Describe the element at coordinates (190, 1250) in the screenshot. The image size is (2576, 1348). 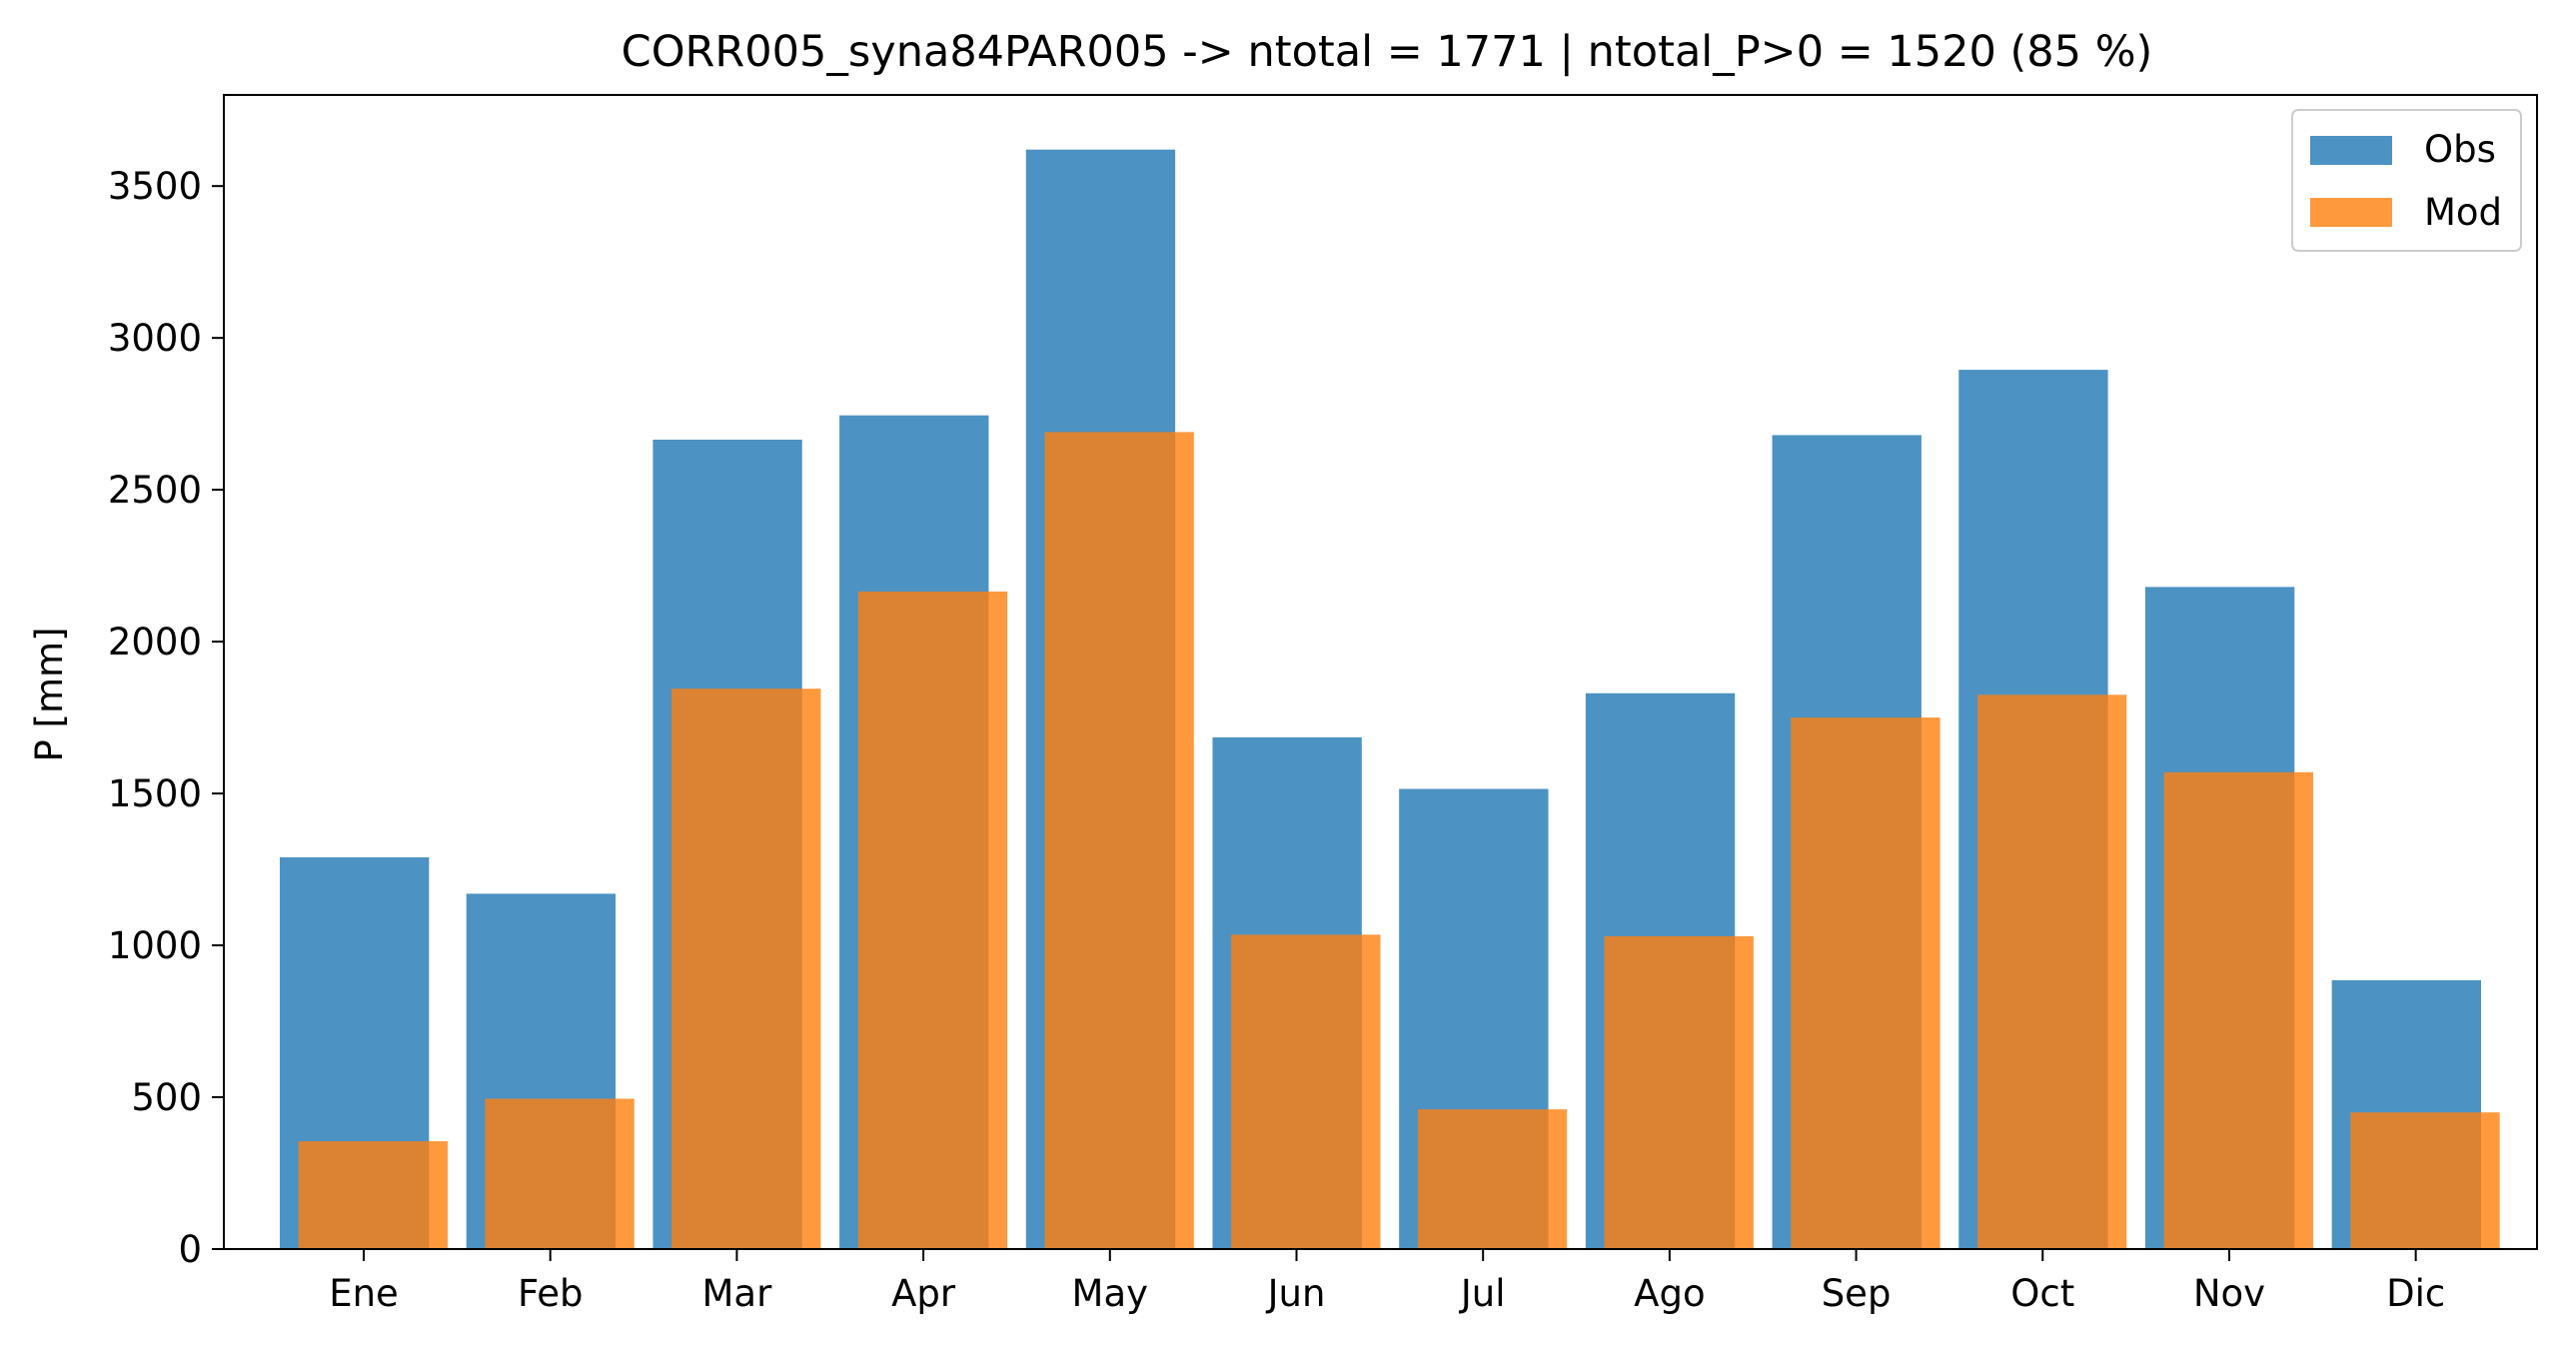
I see `y-tick-label: 0` at that location.